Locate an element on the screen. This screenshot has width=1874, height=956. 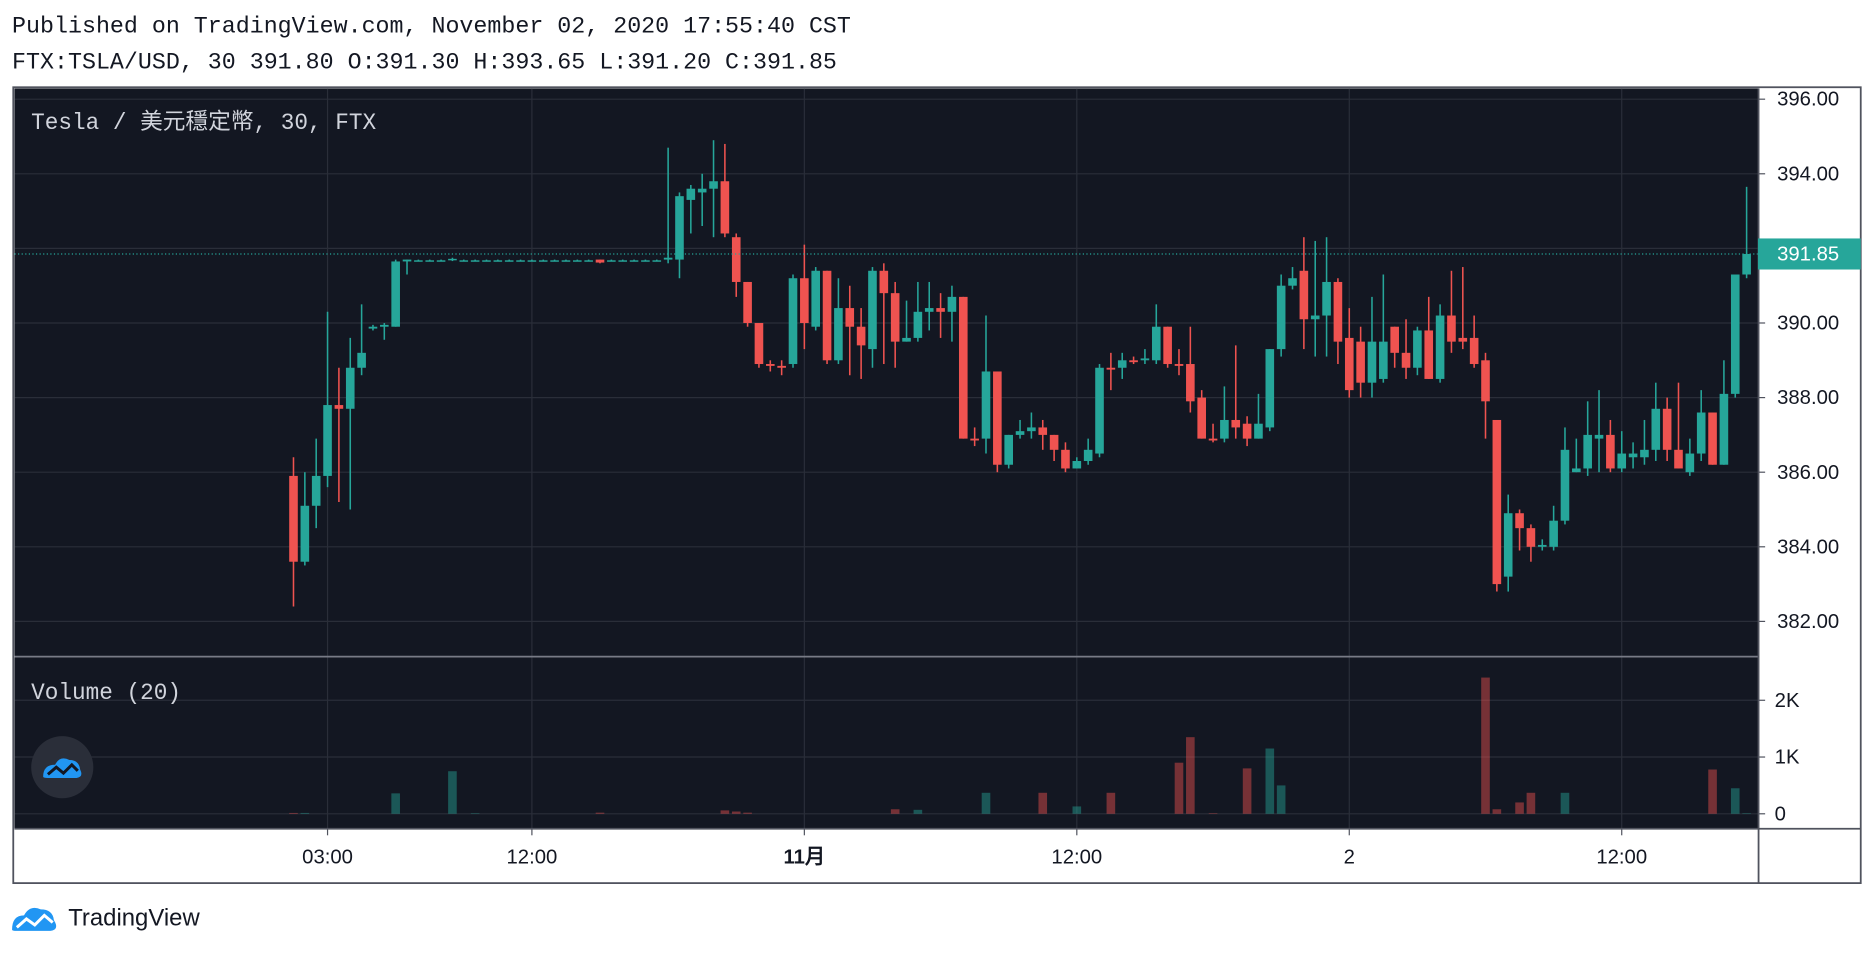
y-tick-label: 388.00 is located at coordinates (1808, 398).